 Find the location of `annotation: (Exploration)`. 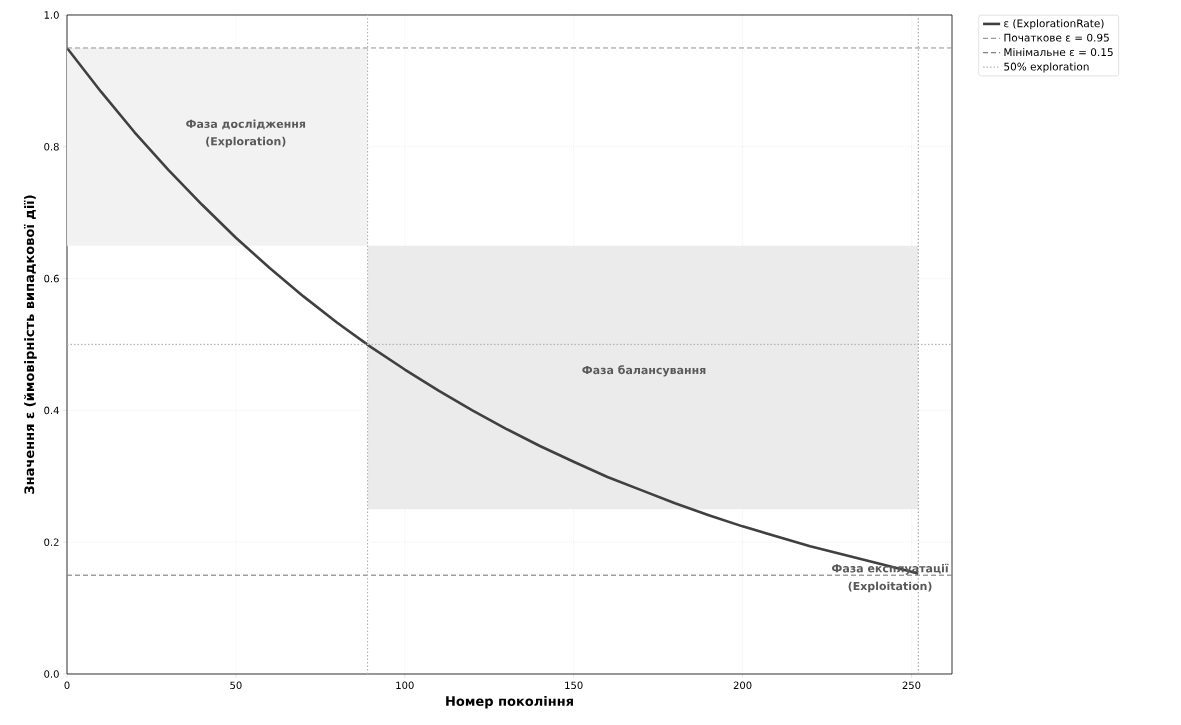

annotation: (Exploration) is located at coordinates (246, 142).